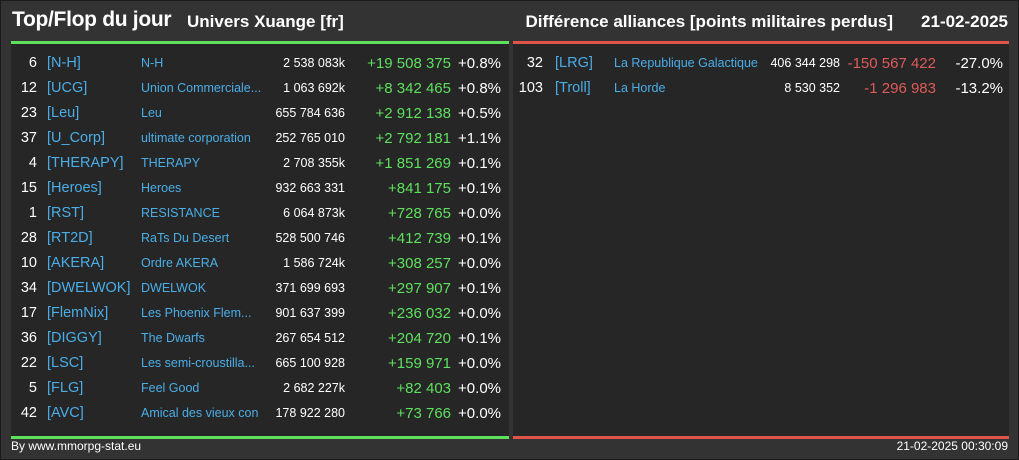 This screenshot has height=460, width=1019. What do you see at coordinates (310, 313) in the screenshot?
I see `alliance-points: 901 637 399` at bounding box center [310, 313].